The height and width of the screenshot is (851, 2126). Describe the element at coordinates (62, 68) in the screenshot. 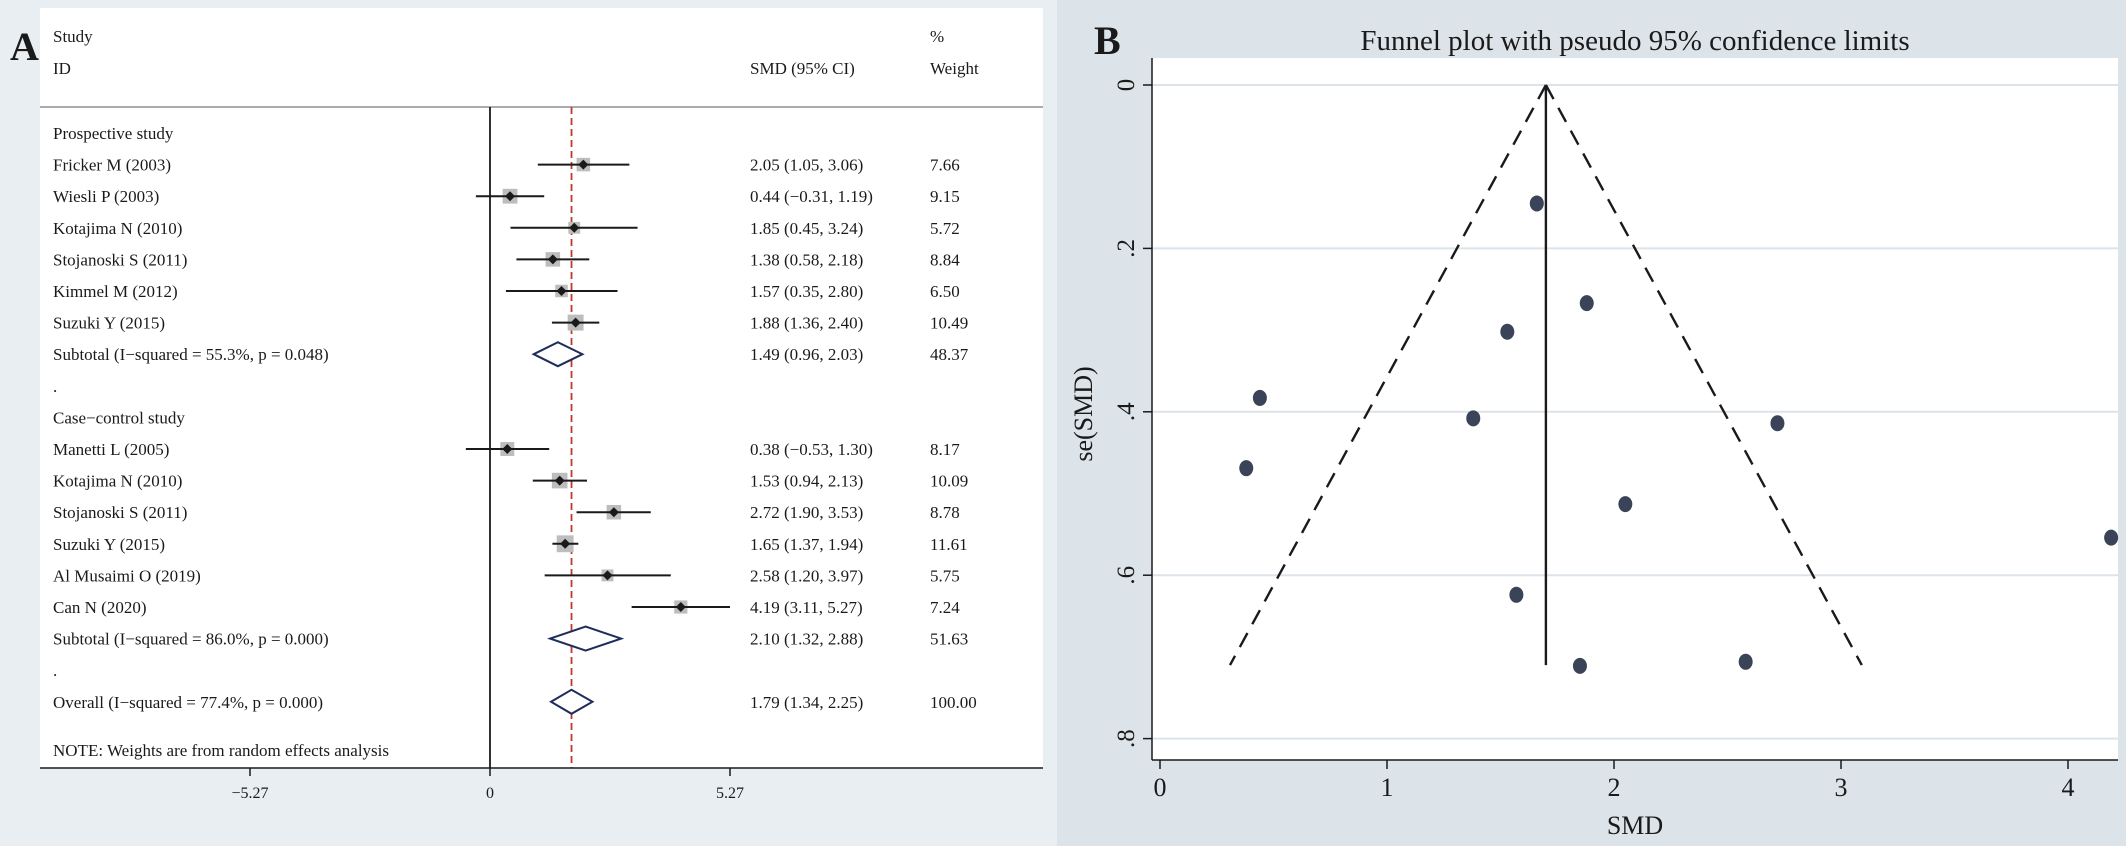

I see `header-id: ID` at that location.